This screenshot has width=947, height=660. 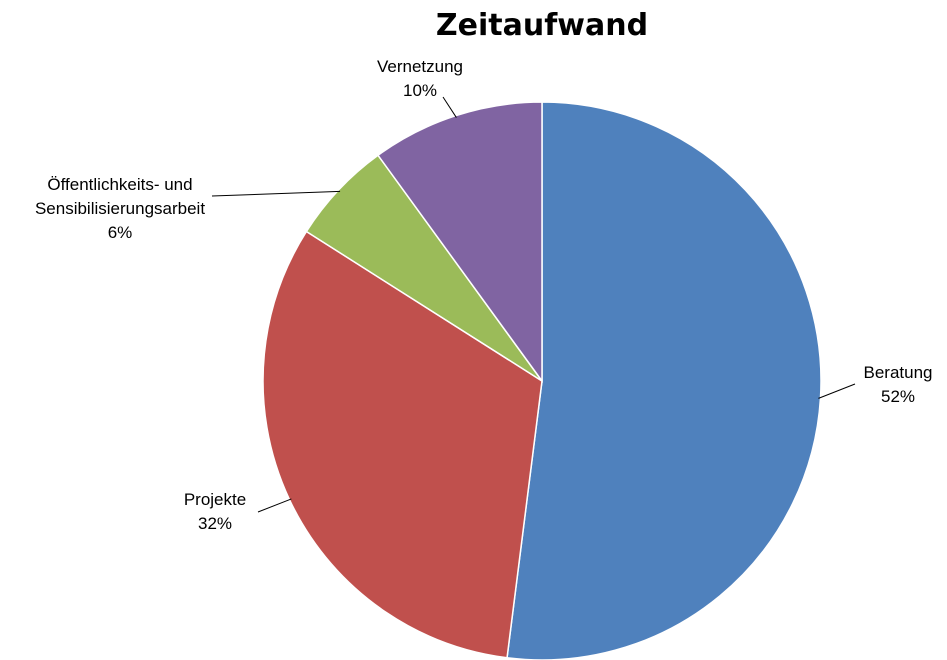 What do you see at coordinates (420, 66) in the screenshot?
I see `slice-label: Vernetzung` at bounding box center [420, 66].